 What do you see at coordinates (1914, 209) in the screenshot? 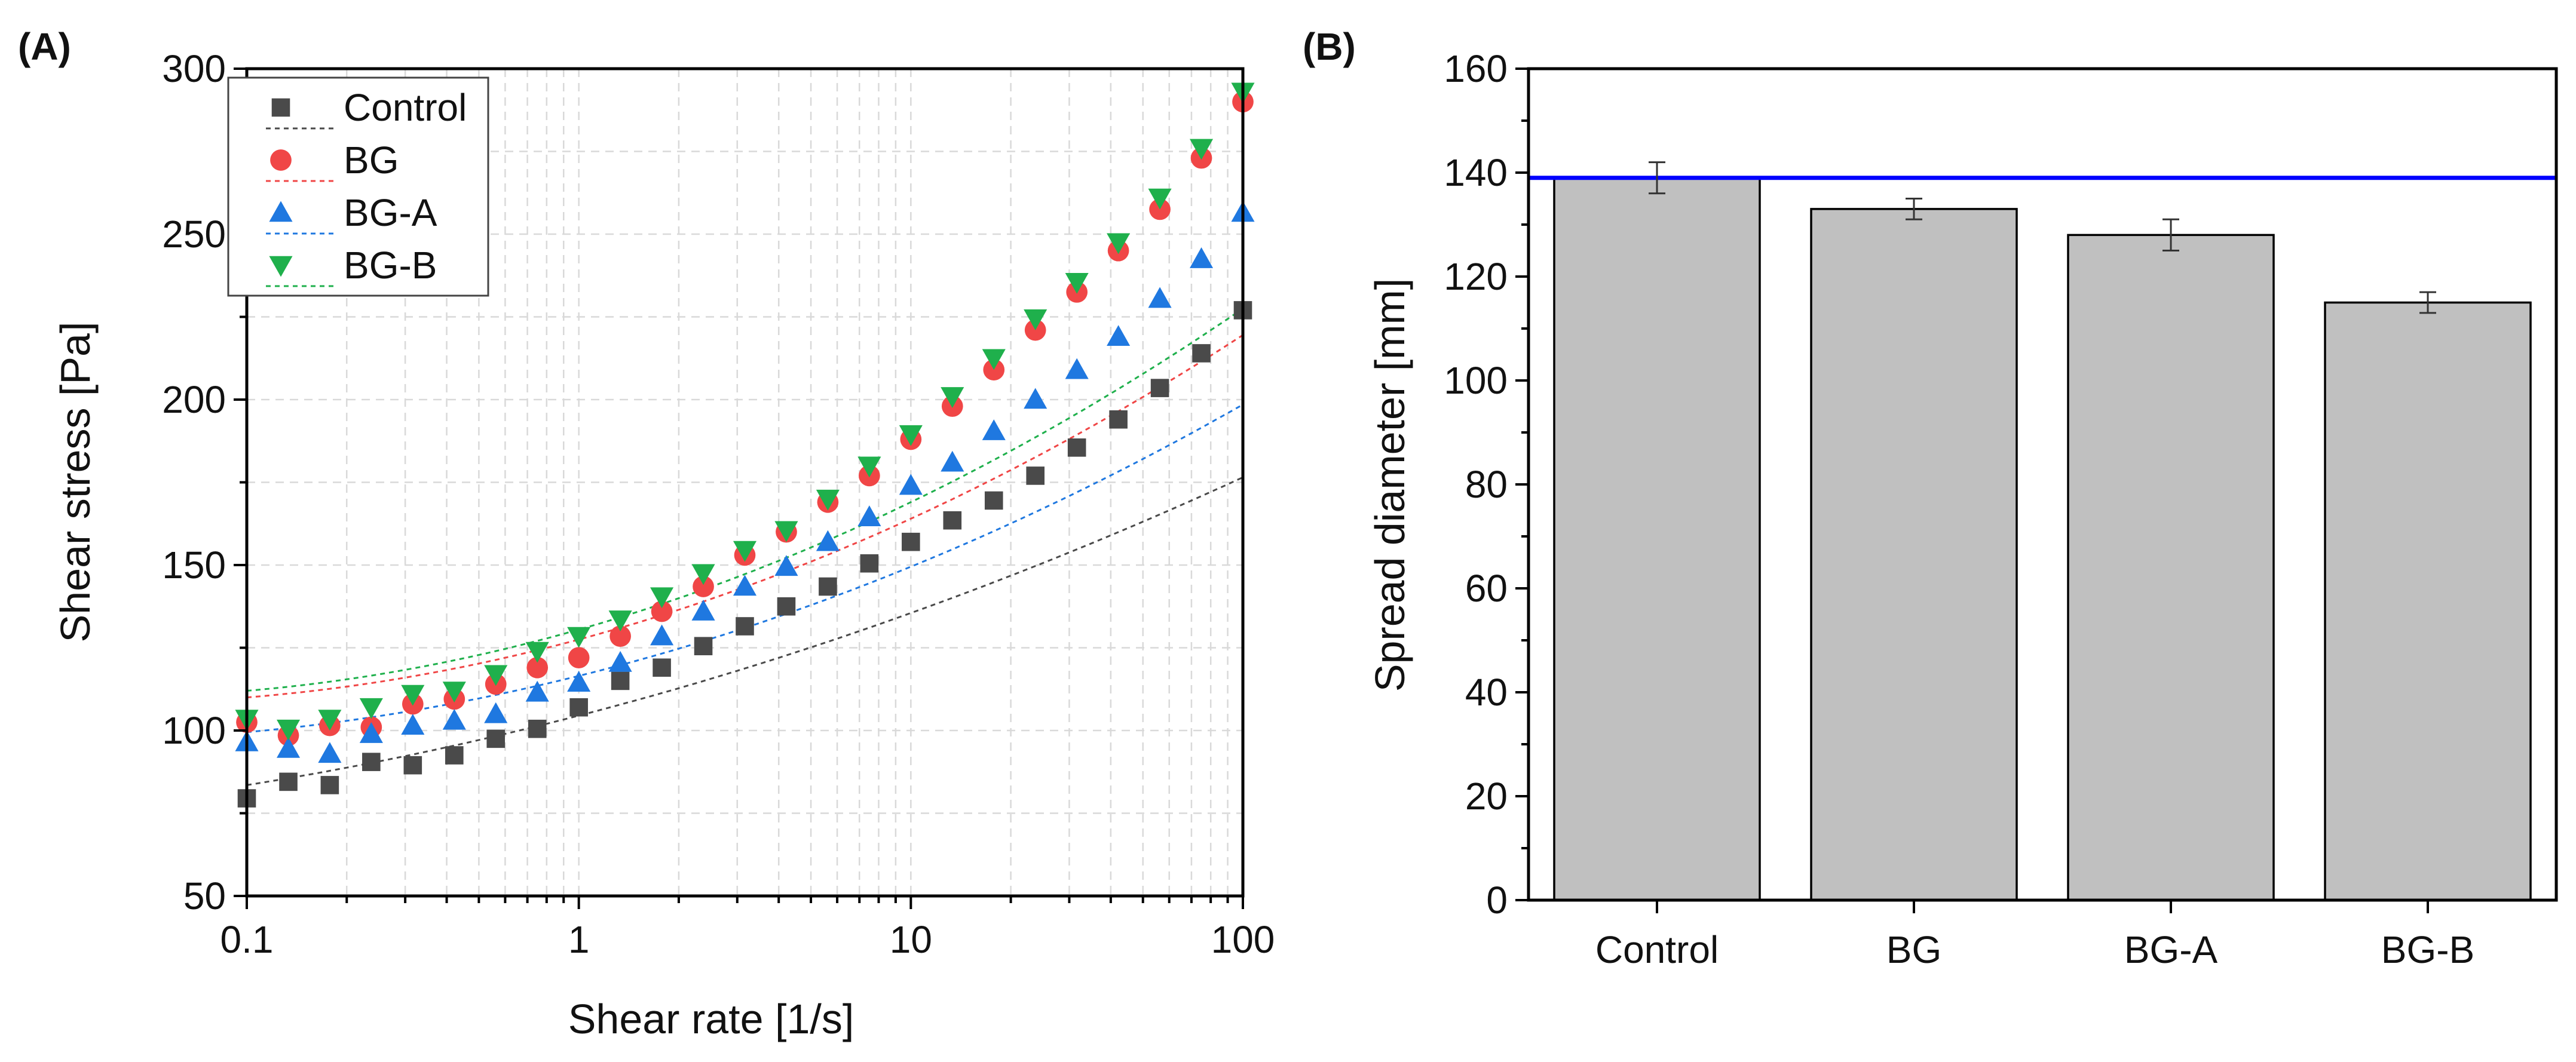
I see `error-bar-bg` at bounding box center [1914, 209].